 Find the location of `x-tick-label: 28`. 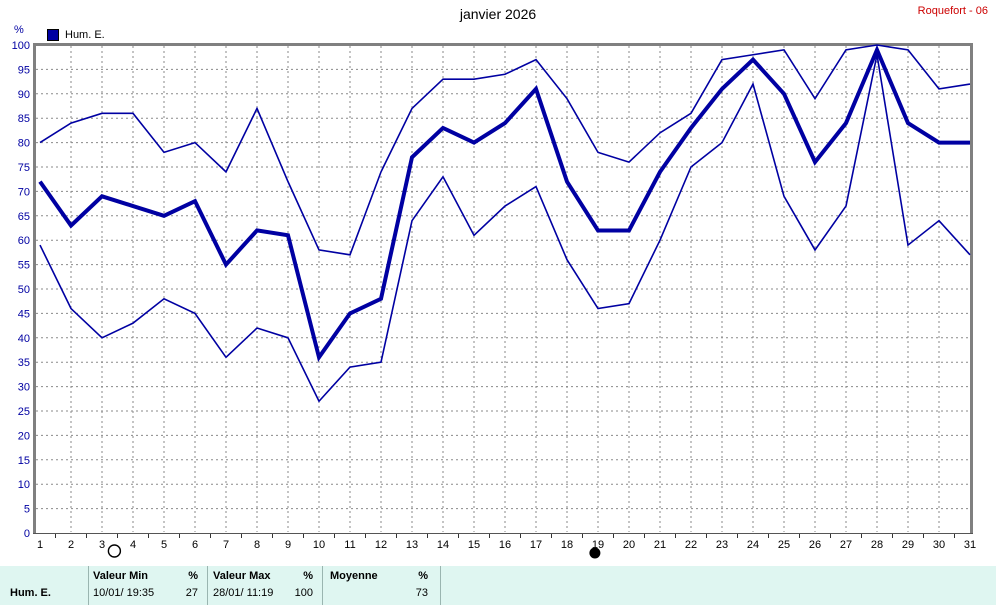

x-tick-label: 28 is located at coordinates (877, 545).